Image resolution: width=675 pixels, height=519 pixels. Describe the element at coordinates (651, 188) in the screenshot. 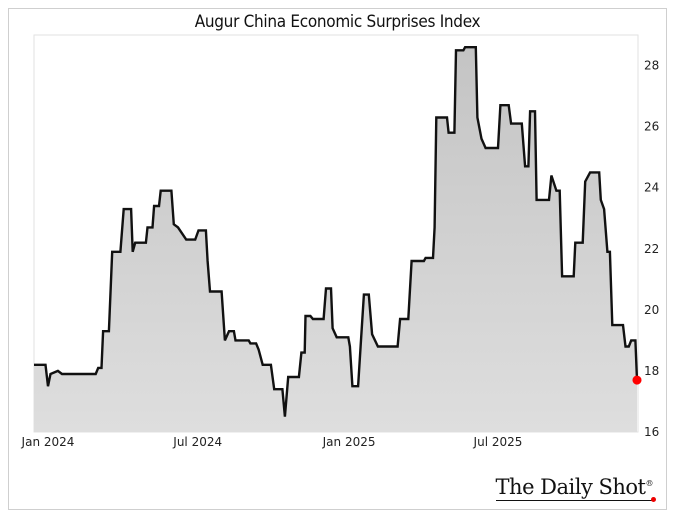

I see `y-tick-label: 24` at that location.